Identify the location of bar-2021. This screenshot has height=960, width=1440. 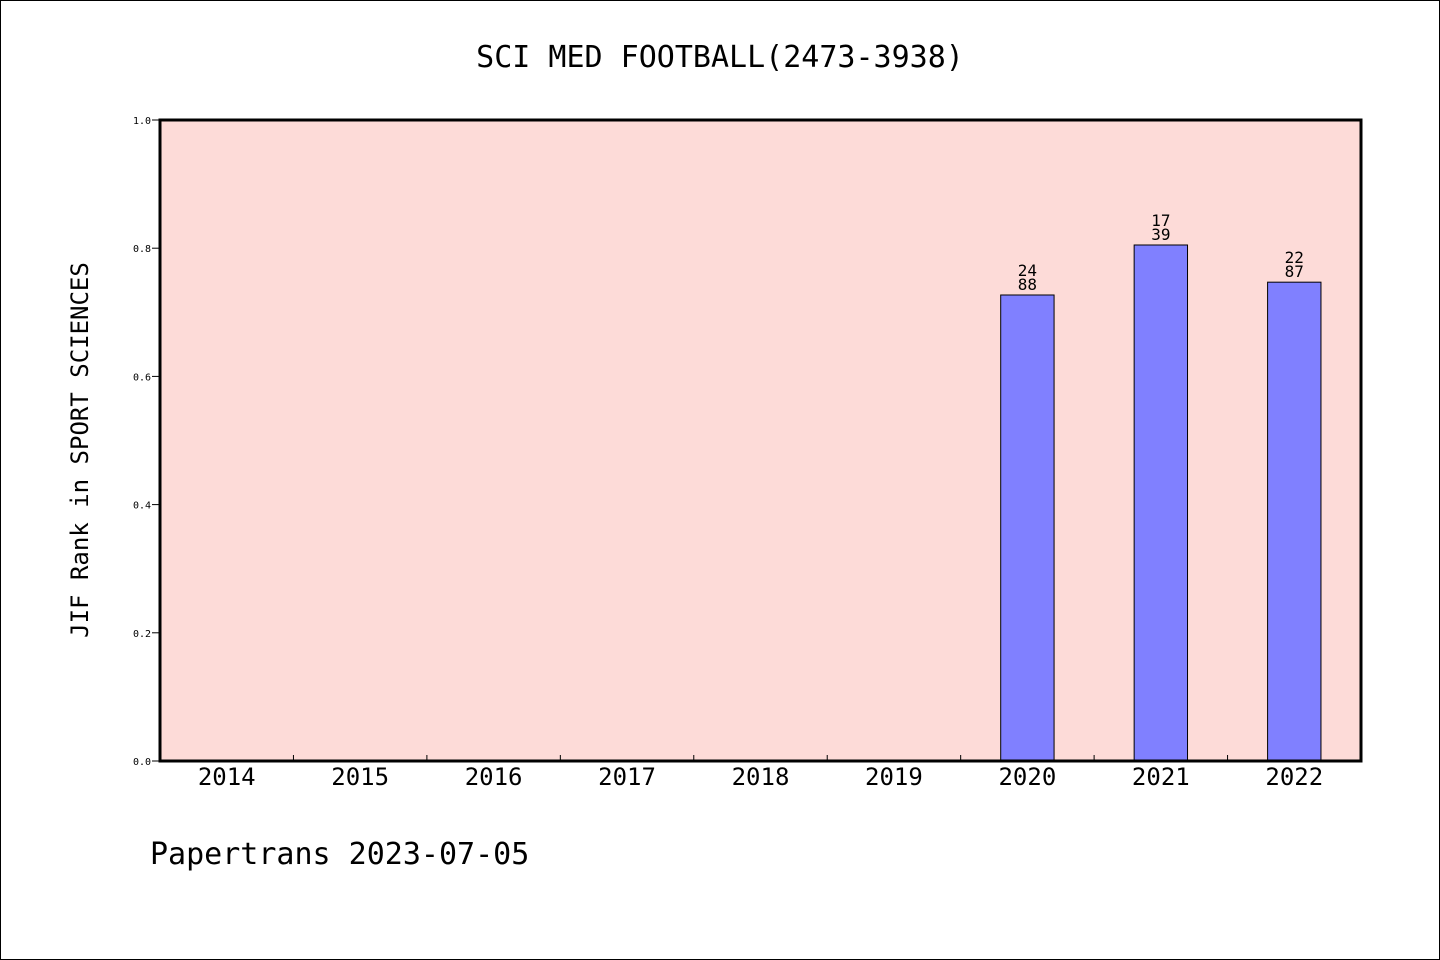
(1161, 503).